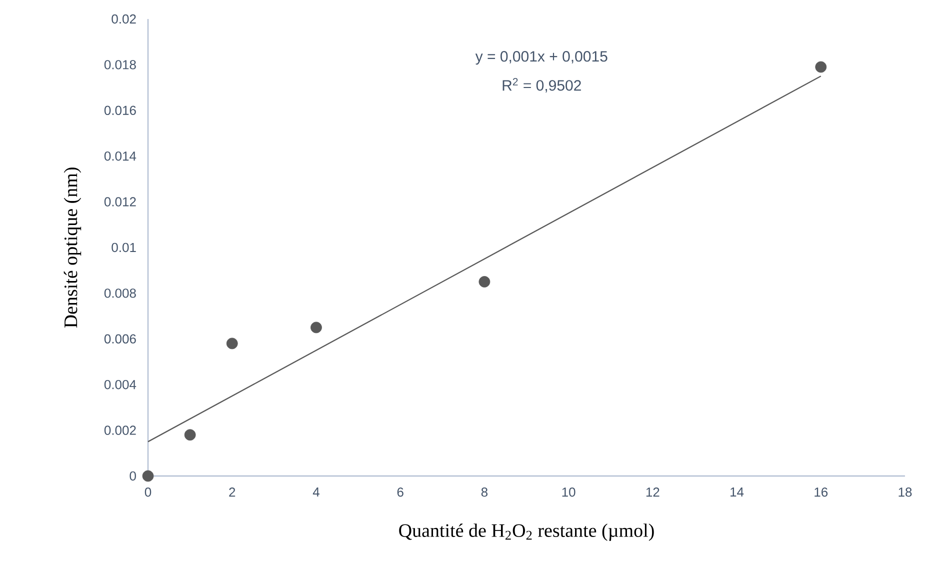 This screenshot has width=940, height=578. What do you see at coordinates (653, 492) in the screenshot?
I see `x-tick-label: 12` at bounding box center [653, 492].